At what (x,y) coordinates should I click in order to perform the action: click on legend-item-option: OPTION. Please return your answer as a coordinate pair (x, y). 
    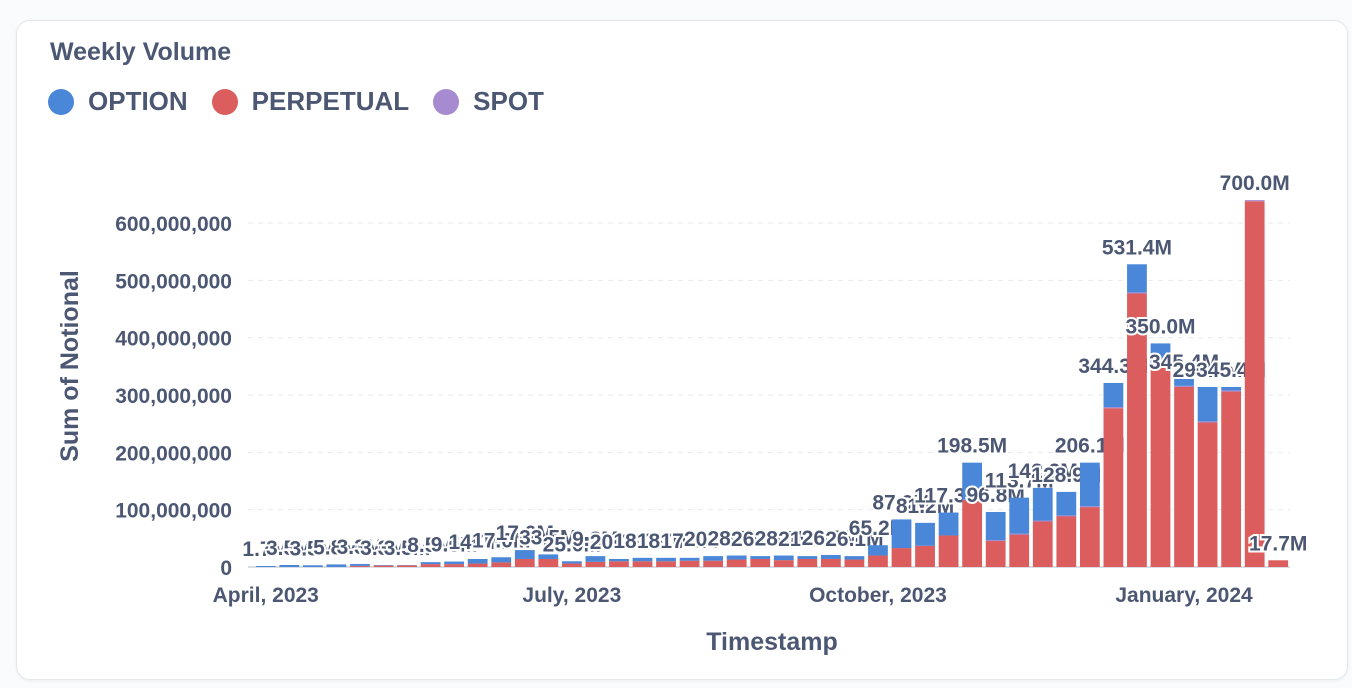
    Looking at the image, I should click on (118, 101).